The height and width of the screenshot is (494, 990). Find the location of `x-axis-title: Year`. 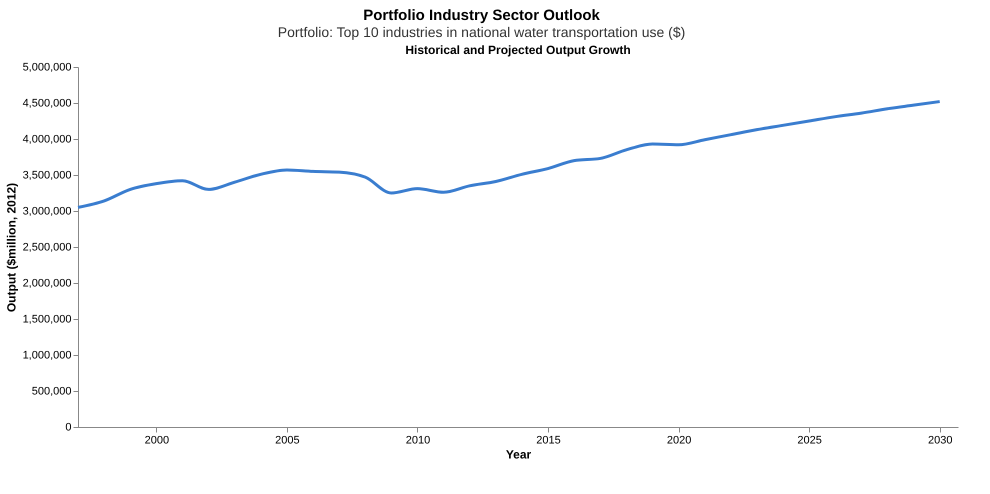

x-axis-title: Year is located at coordinates (519, 455).